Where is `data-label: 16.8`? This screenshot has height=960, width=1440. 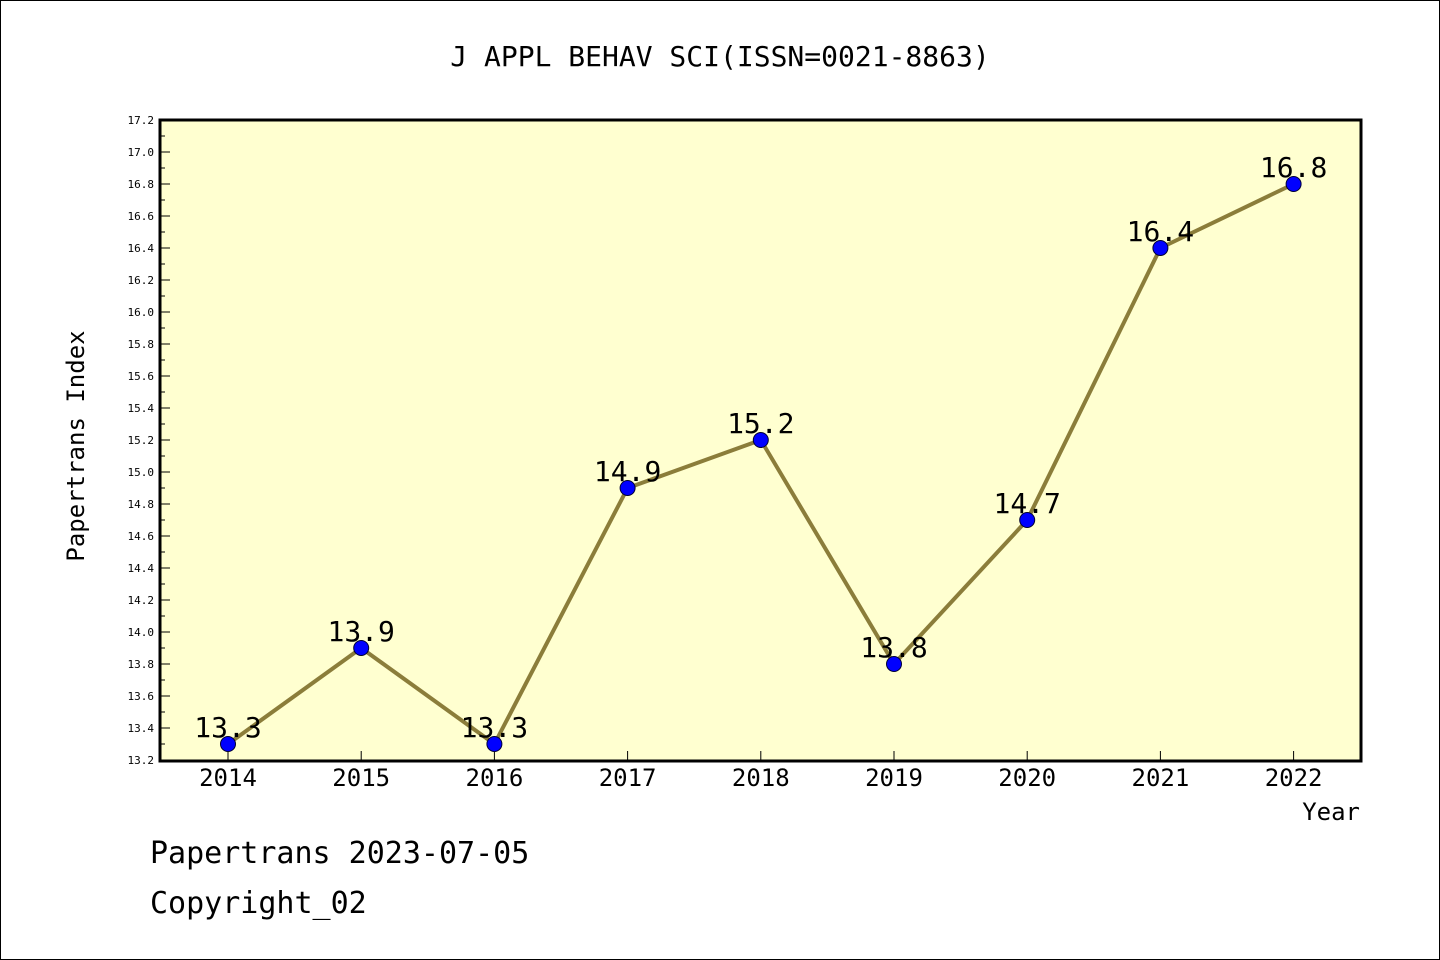 data-label: 16.8 is located at coordinates (1293, 167).